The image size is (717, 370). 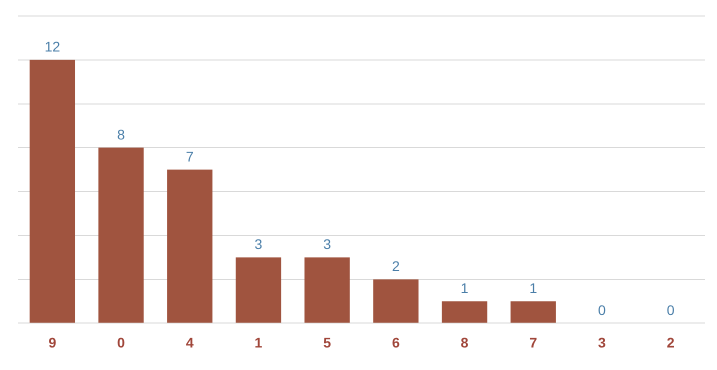 What do you see at coordinates (396, 266) in the screenshot?
I see `data-label: 2` at bounding box center [396, 266].